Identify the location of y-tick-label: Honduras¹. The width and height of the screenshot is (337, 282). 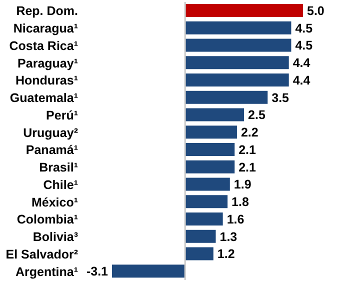
(47, 81).